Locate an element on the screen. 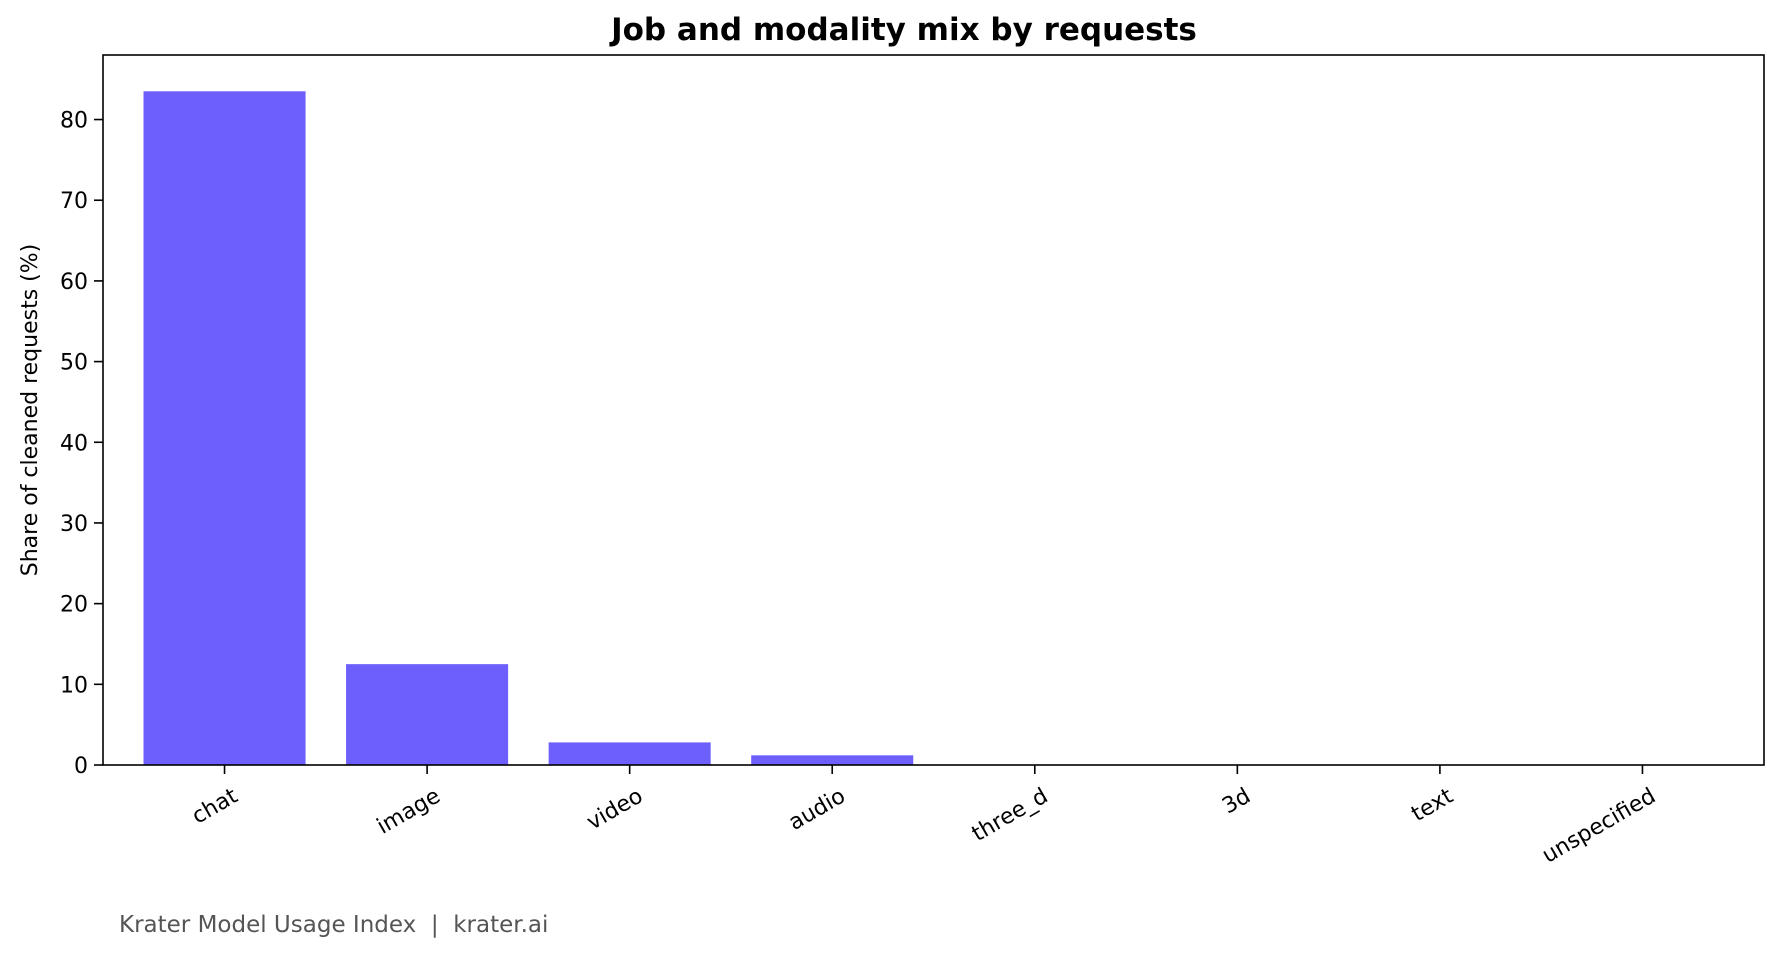 The image size is (1780, 958). y-axis: 0 10 20 30 40 50 60 70 80 is located at coordinates (81, 444).